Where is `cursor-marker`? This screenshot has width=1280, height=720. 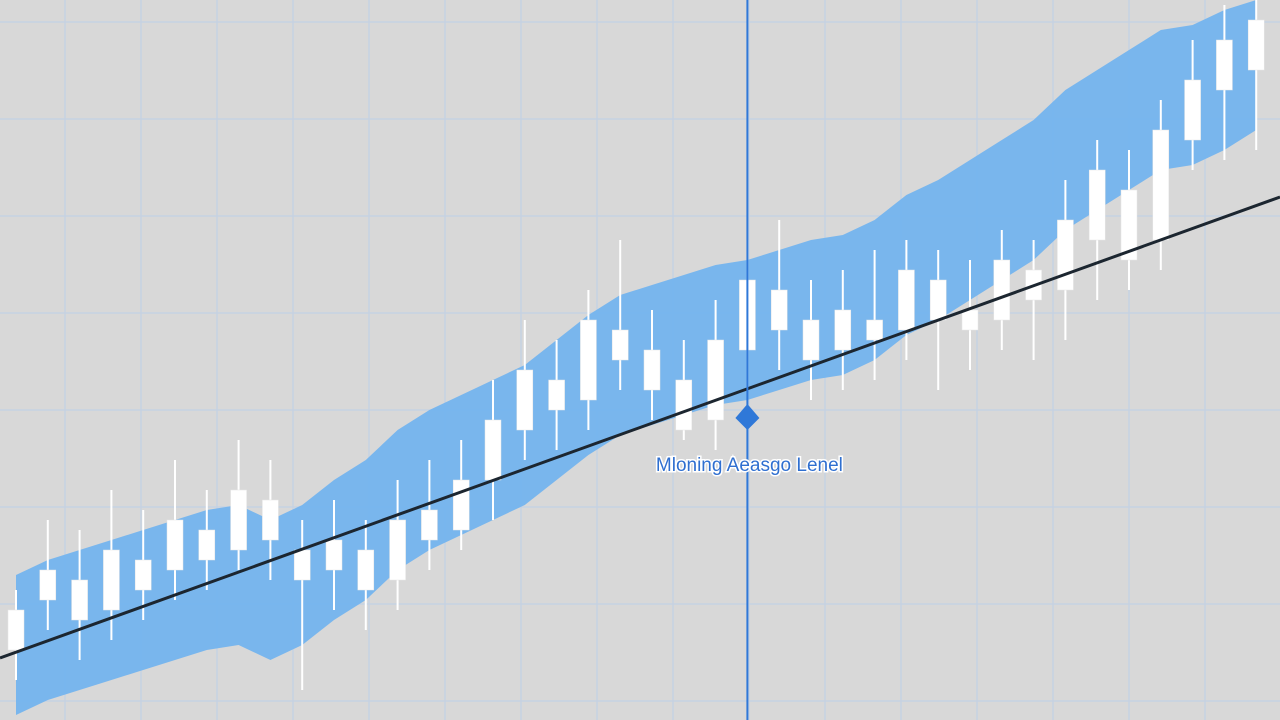 cursor-marker is located at coordinates (747, 417).